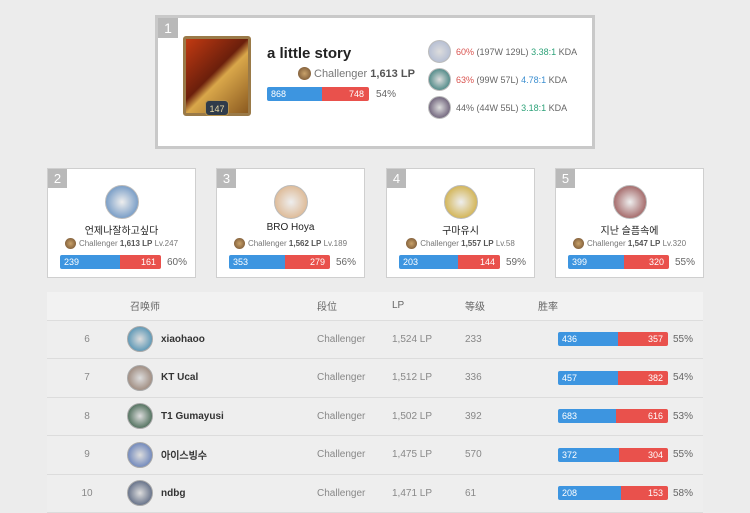 This screenshot has height=513, width=750. What do you see at coordinates (121, 231) in the screenshot?
I see `summoner-name: 언제나잘하고싶다` at bounding box center [121, 231].